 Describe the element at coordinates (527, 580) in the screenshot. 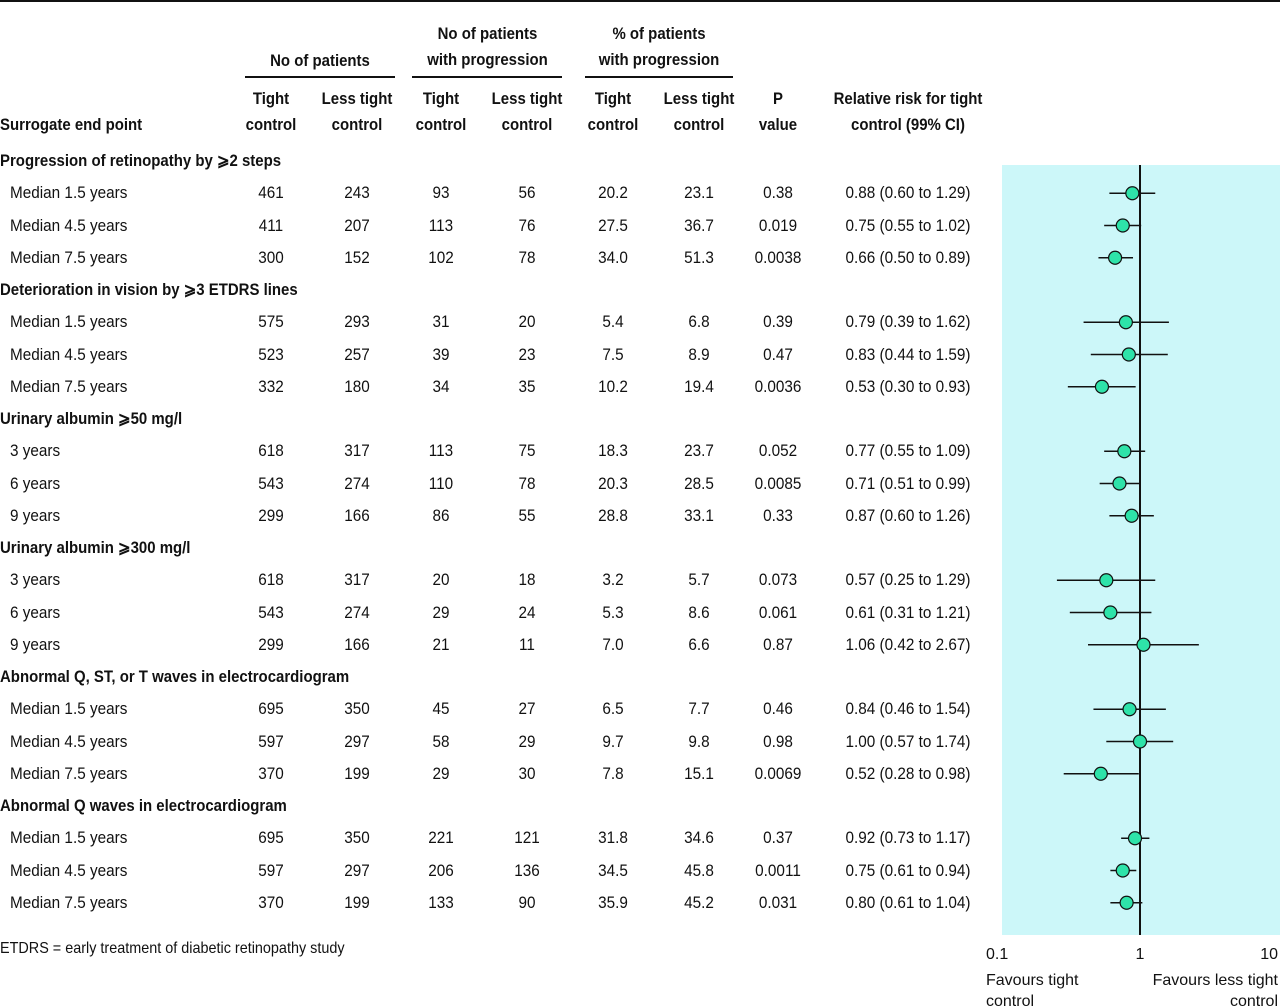

I see `cell-prog-less: 18` at that location.